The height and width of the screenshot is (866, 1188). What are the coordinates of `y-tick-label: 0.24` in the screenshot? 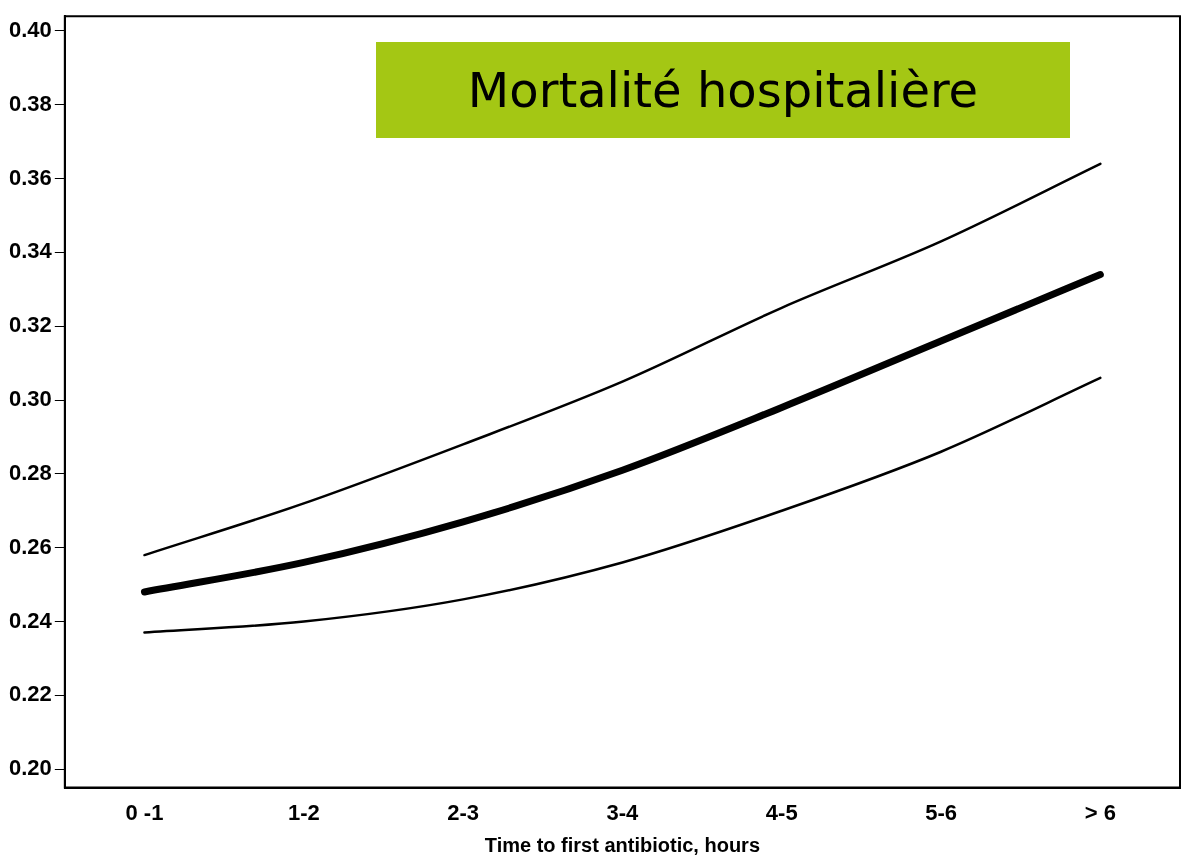 It's located at (30, 620).